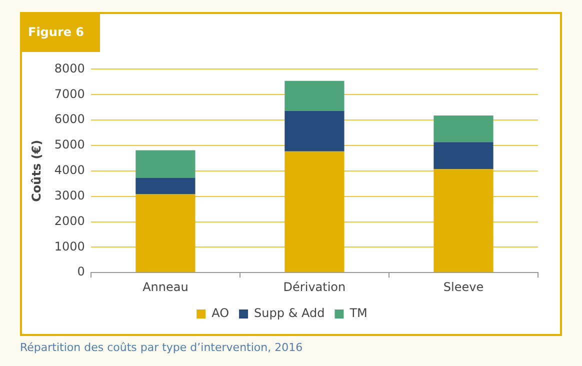 The height and width of the screenshot is (366, 582). What do you see at coordinates (69, 170) in the screenshot?
I see `y-tick-label: 4000` at bounding box center [69, 170].